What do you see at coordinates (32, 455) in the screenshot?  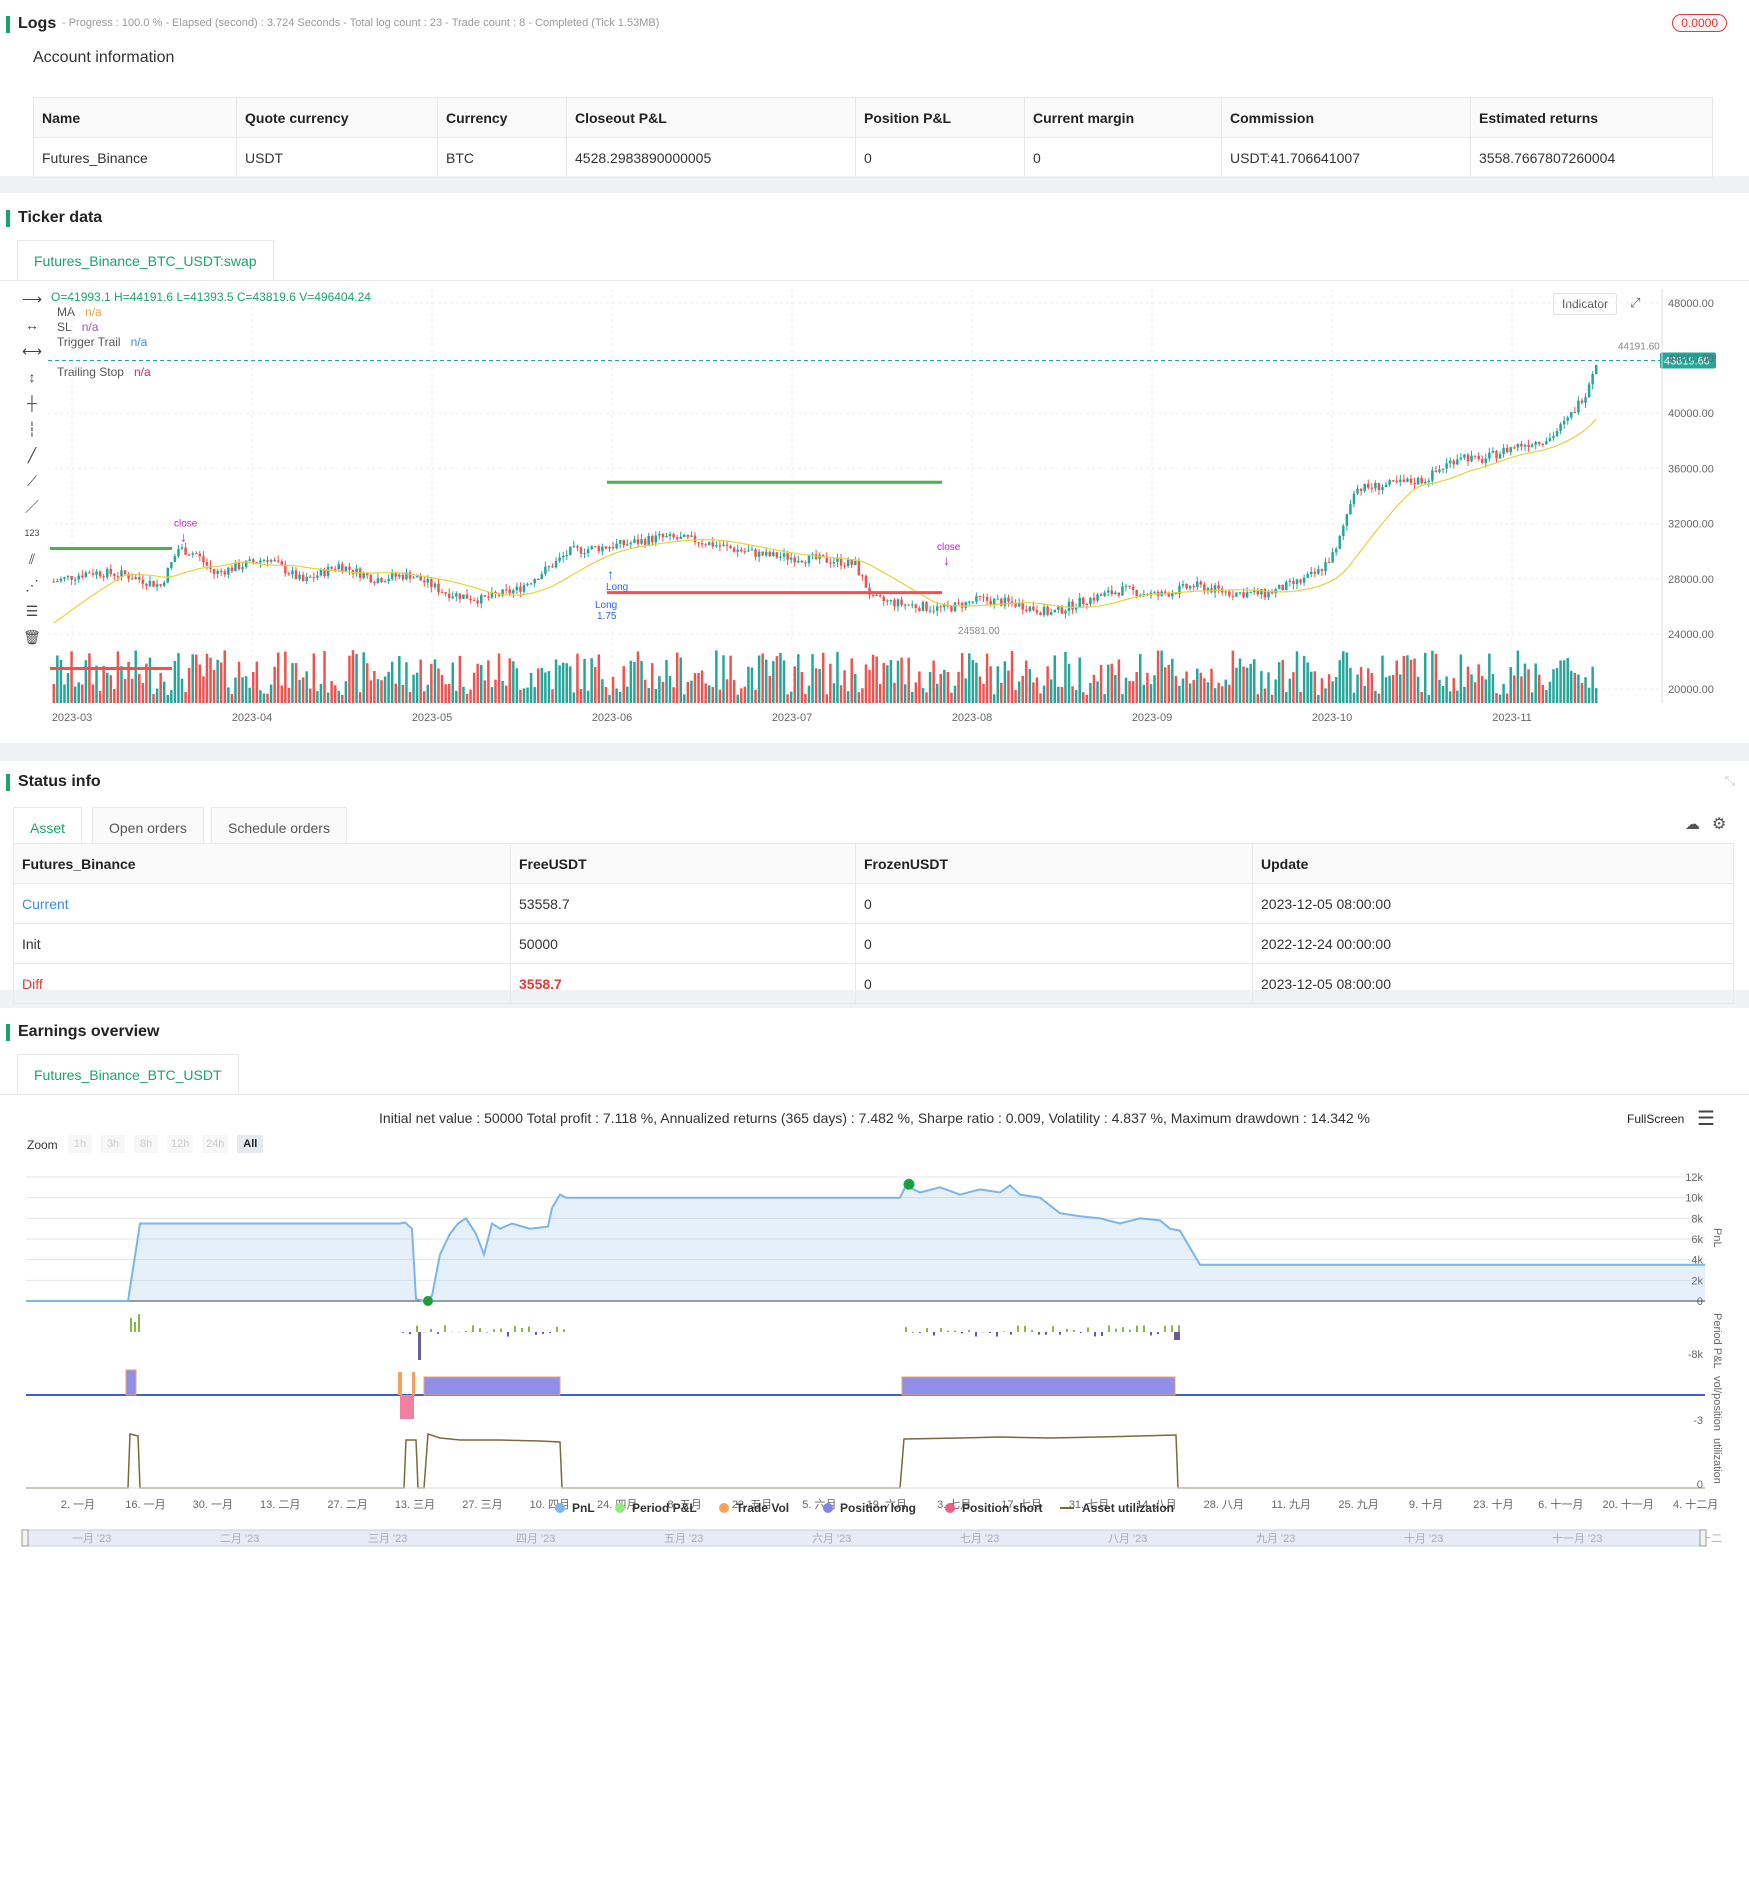 I see `trend-line-icon: ╱` at bounding box center [32, 455].